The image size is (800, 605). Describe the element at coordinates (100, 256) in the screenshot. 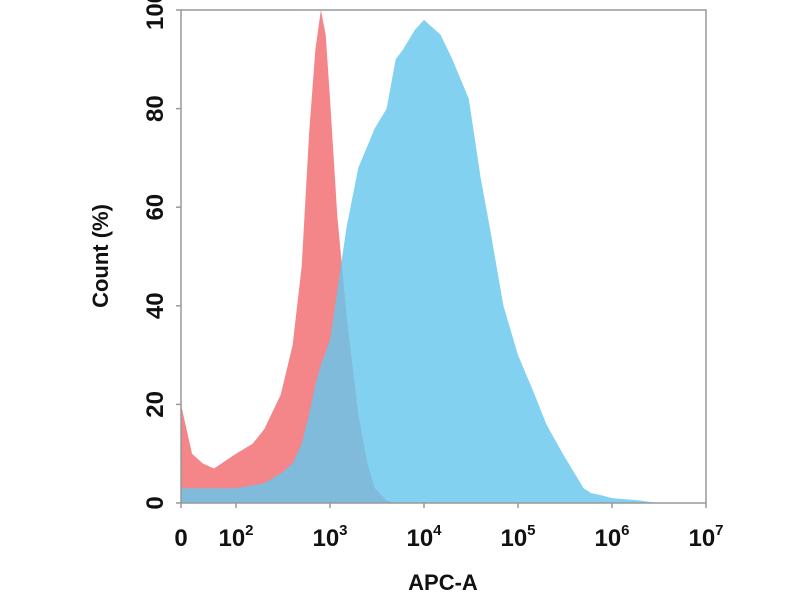

I see `y-axis-label: Count (%)` at that location.